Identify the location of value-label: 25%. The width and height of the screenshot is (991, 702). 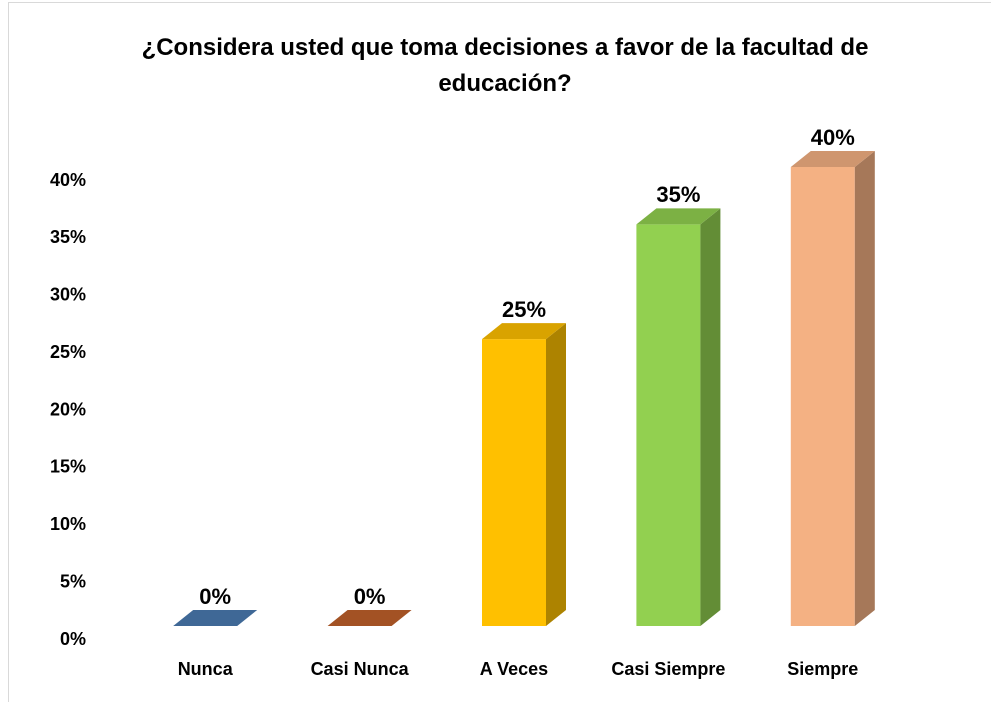
(524, 309).